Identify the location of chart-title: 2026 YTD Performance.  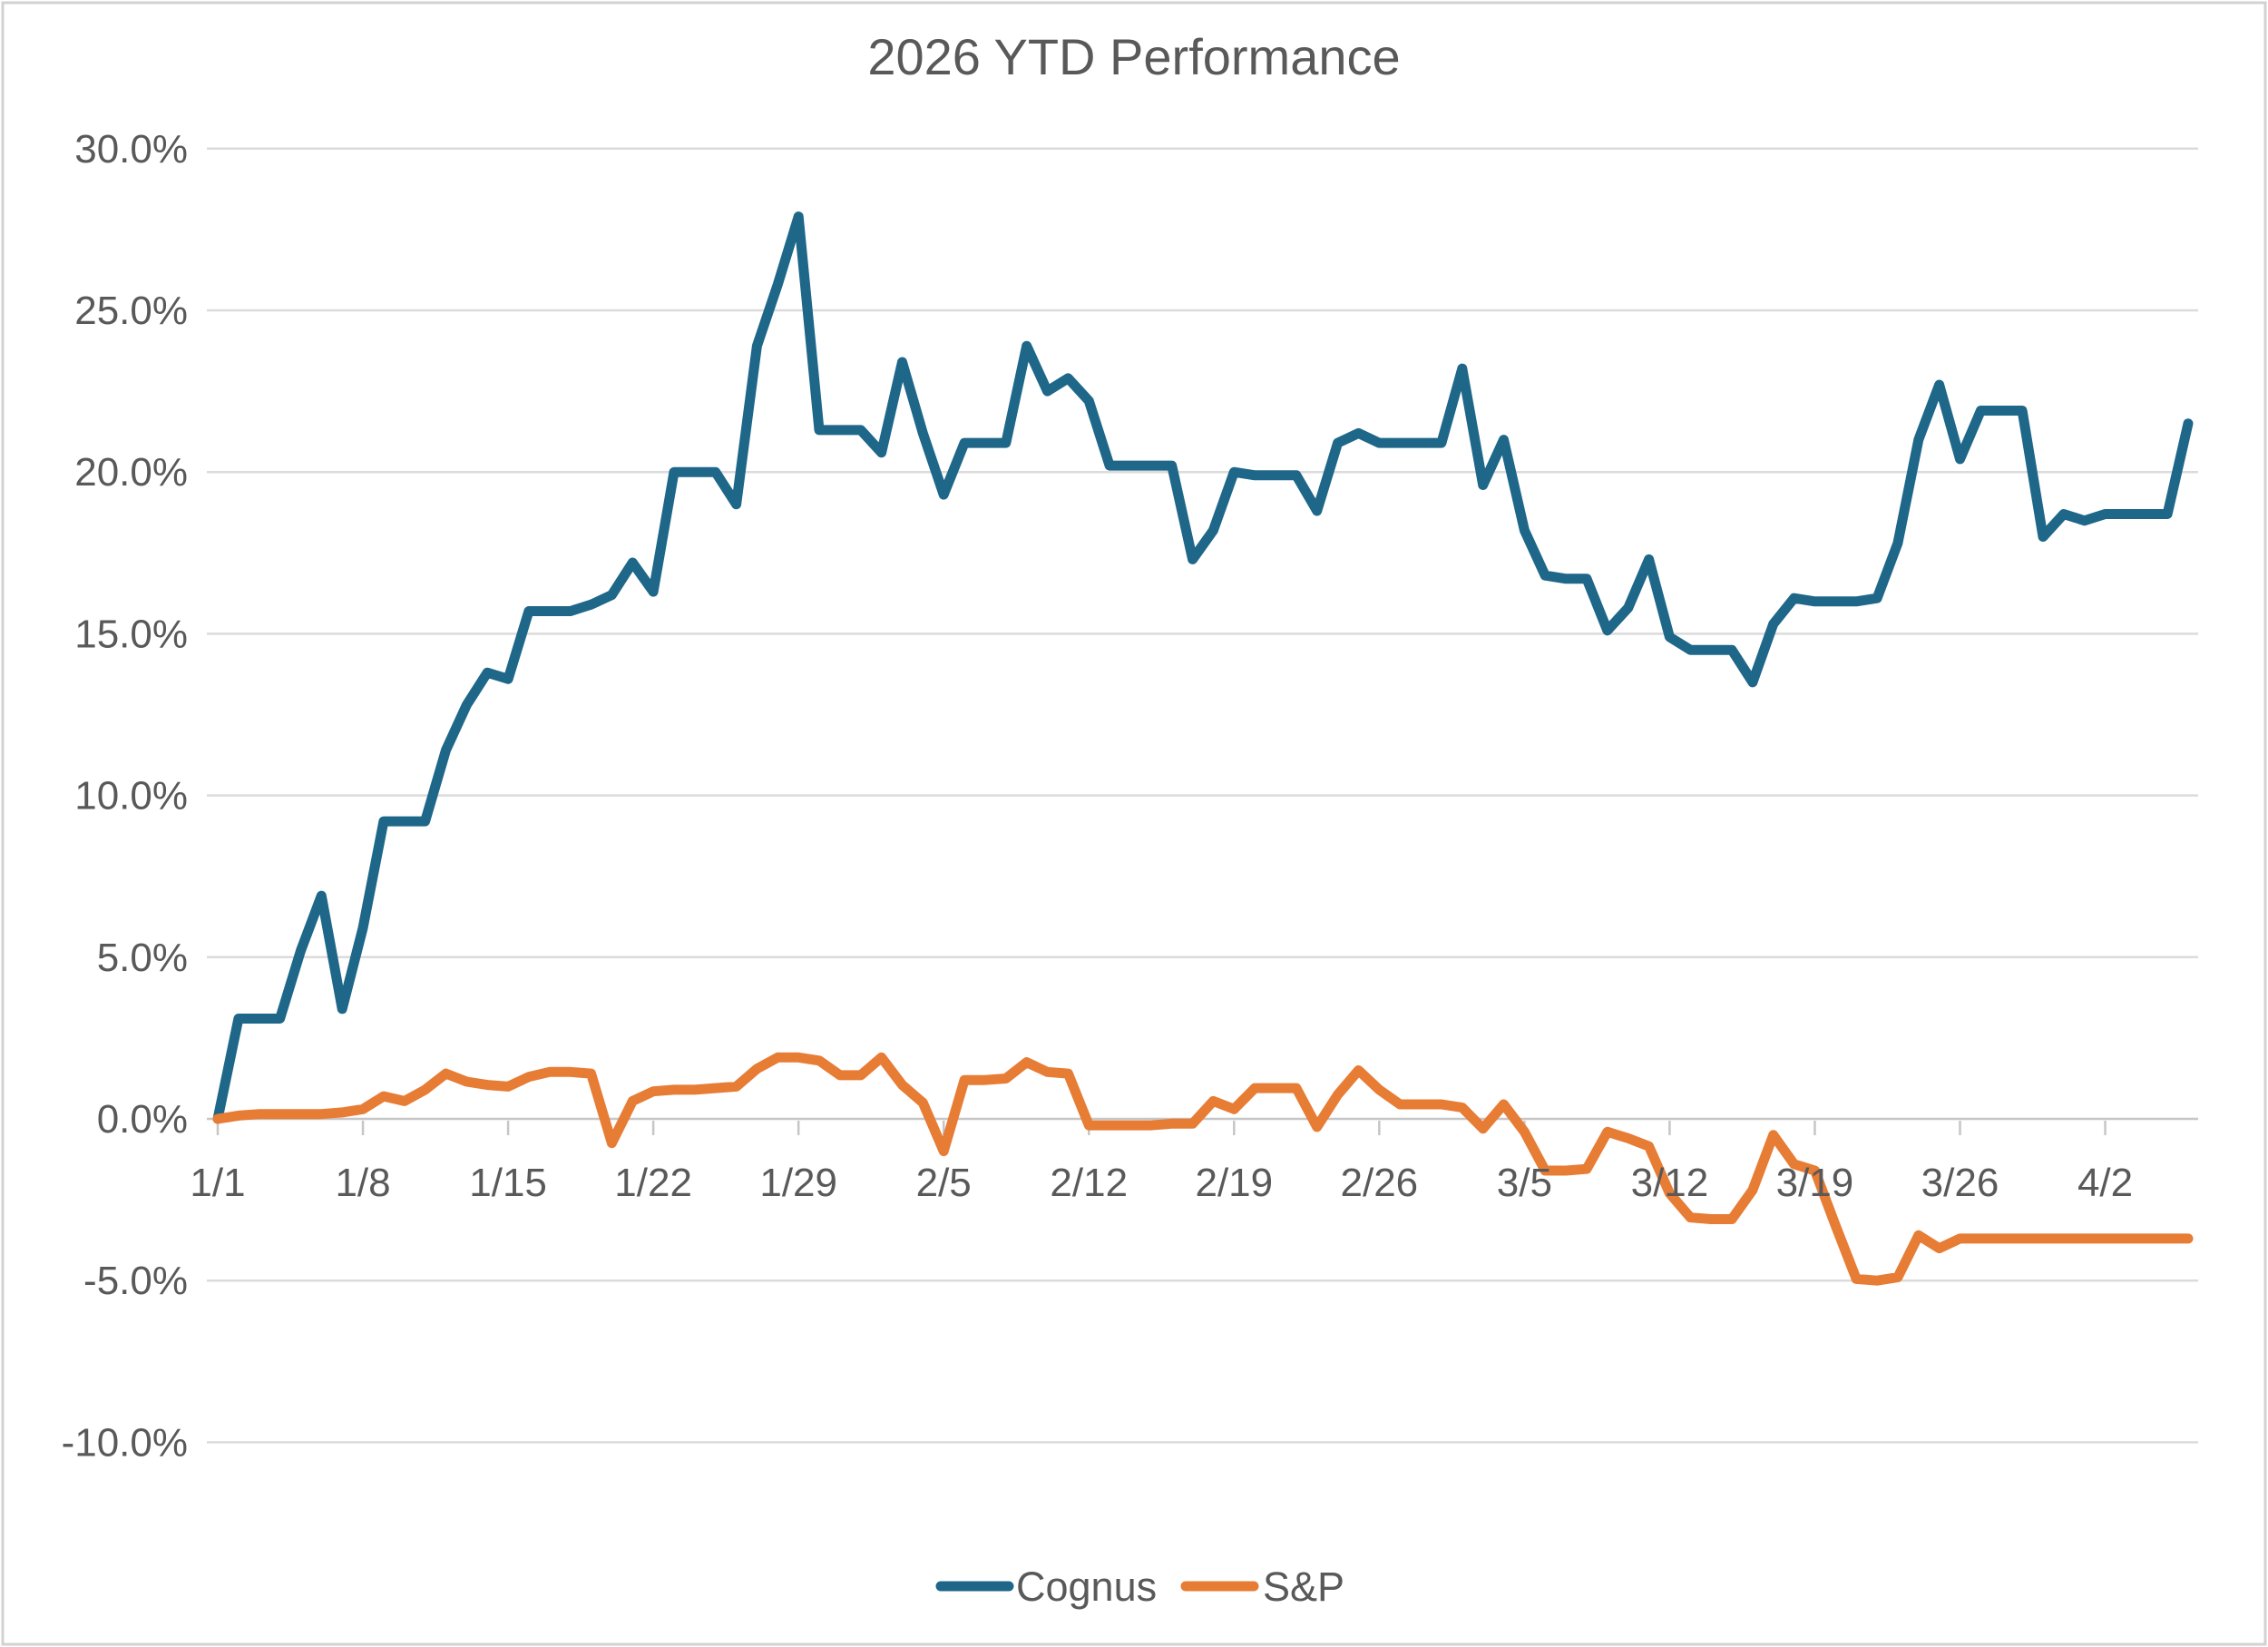
(1134, 56).